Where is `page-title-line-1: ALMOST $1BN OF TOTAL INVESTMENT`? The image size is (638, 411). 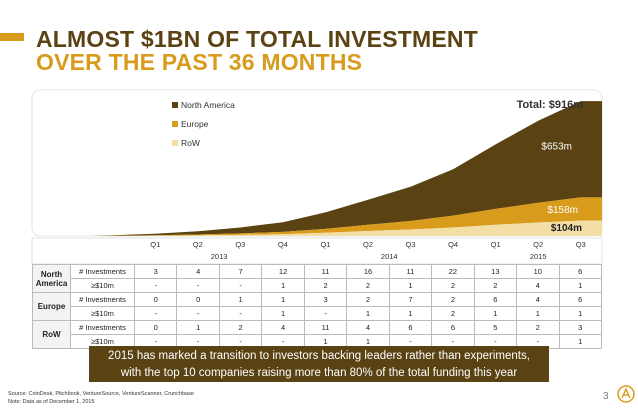
page-title-line-1: ALMOST $1BN OF TOTAL INVESTMENT is located at coordinates (257, 39).